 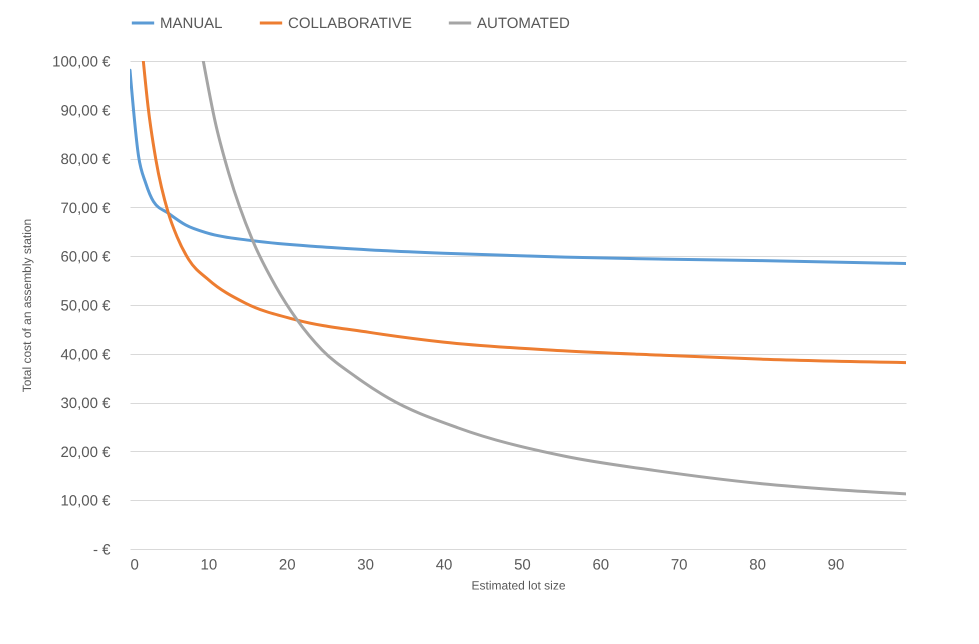 I want to click on x-tick-label: 60, so click(x=601, y=565).